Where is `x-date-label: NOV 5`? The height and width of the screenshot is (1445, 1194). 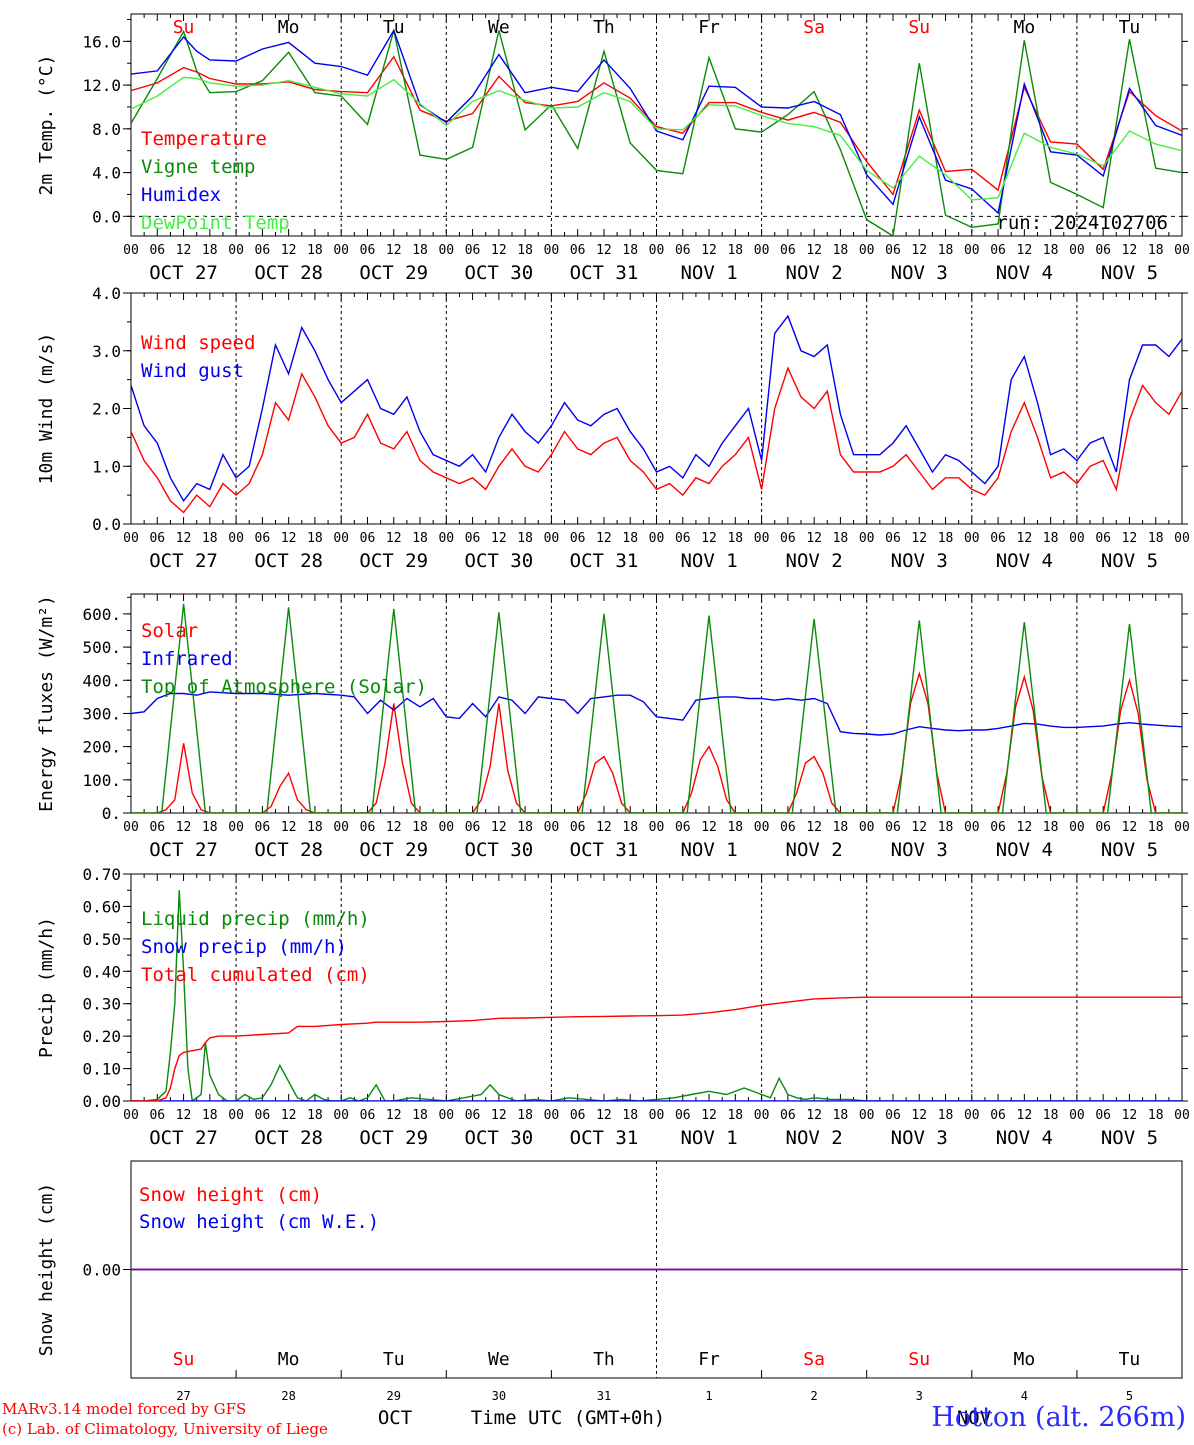 x-date-label: NOV 5 is located at coordinates (1129, 1138).